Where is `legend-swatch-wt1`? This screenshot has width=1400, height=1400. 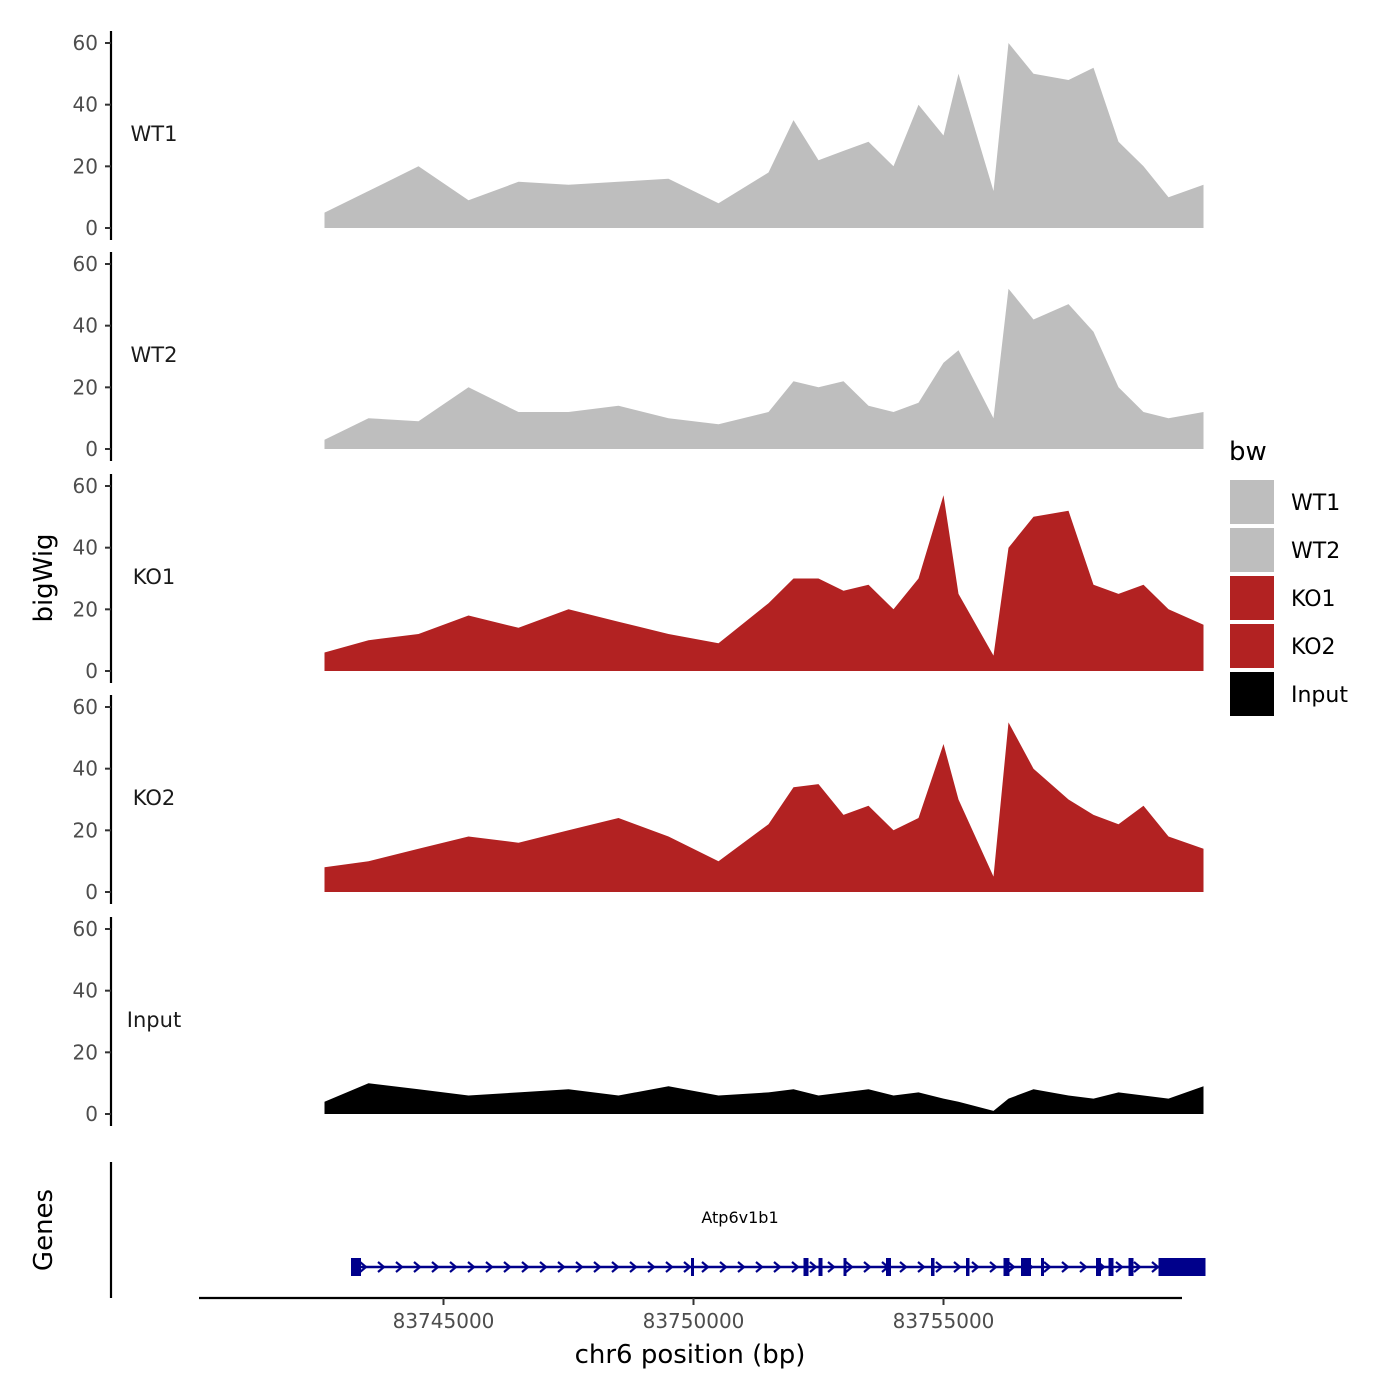
legend-swatch-wt1 is located at coordinates (1252, 502).